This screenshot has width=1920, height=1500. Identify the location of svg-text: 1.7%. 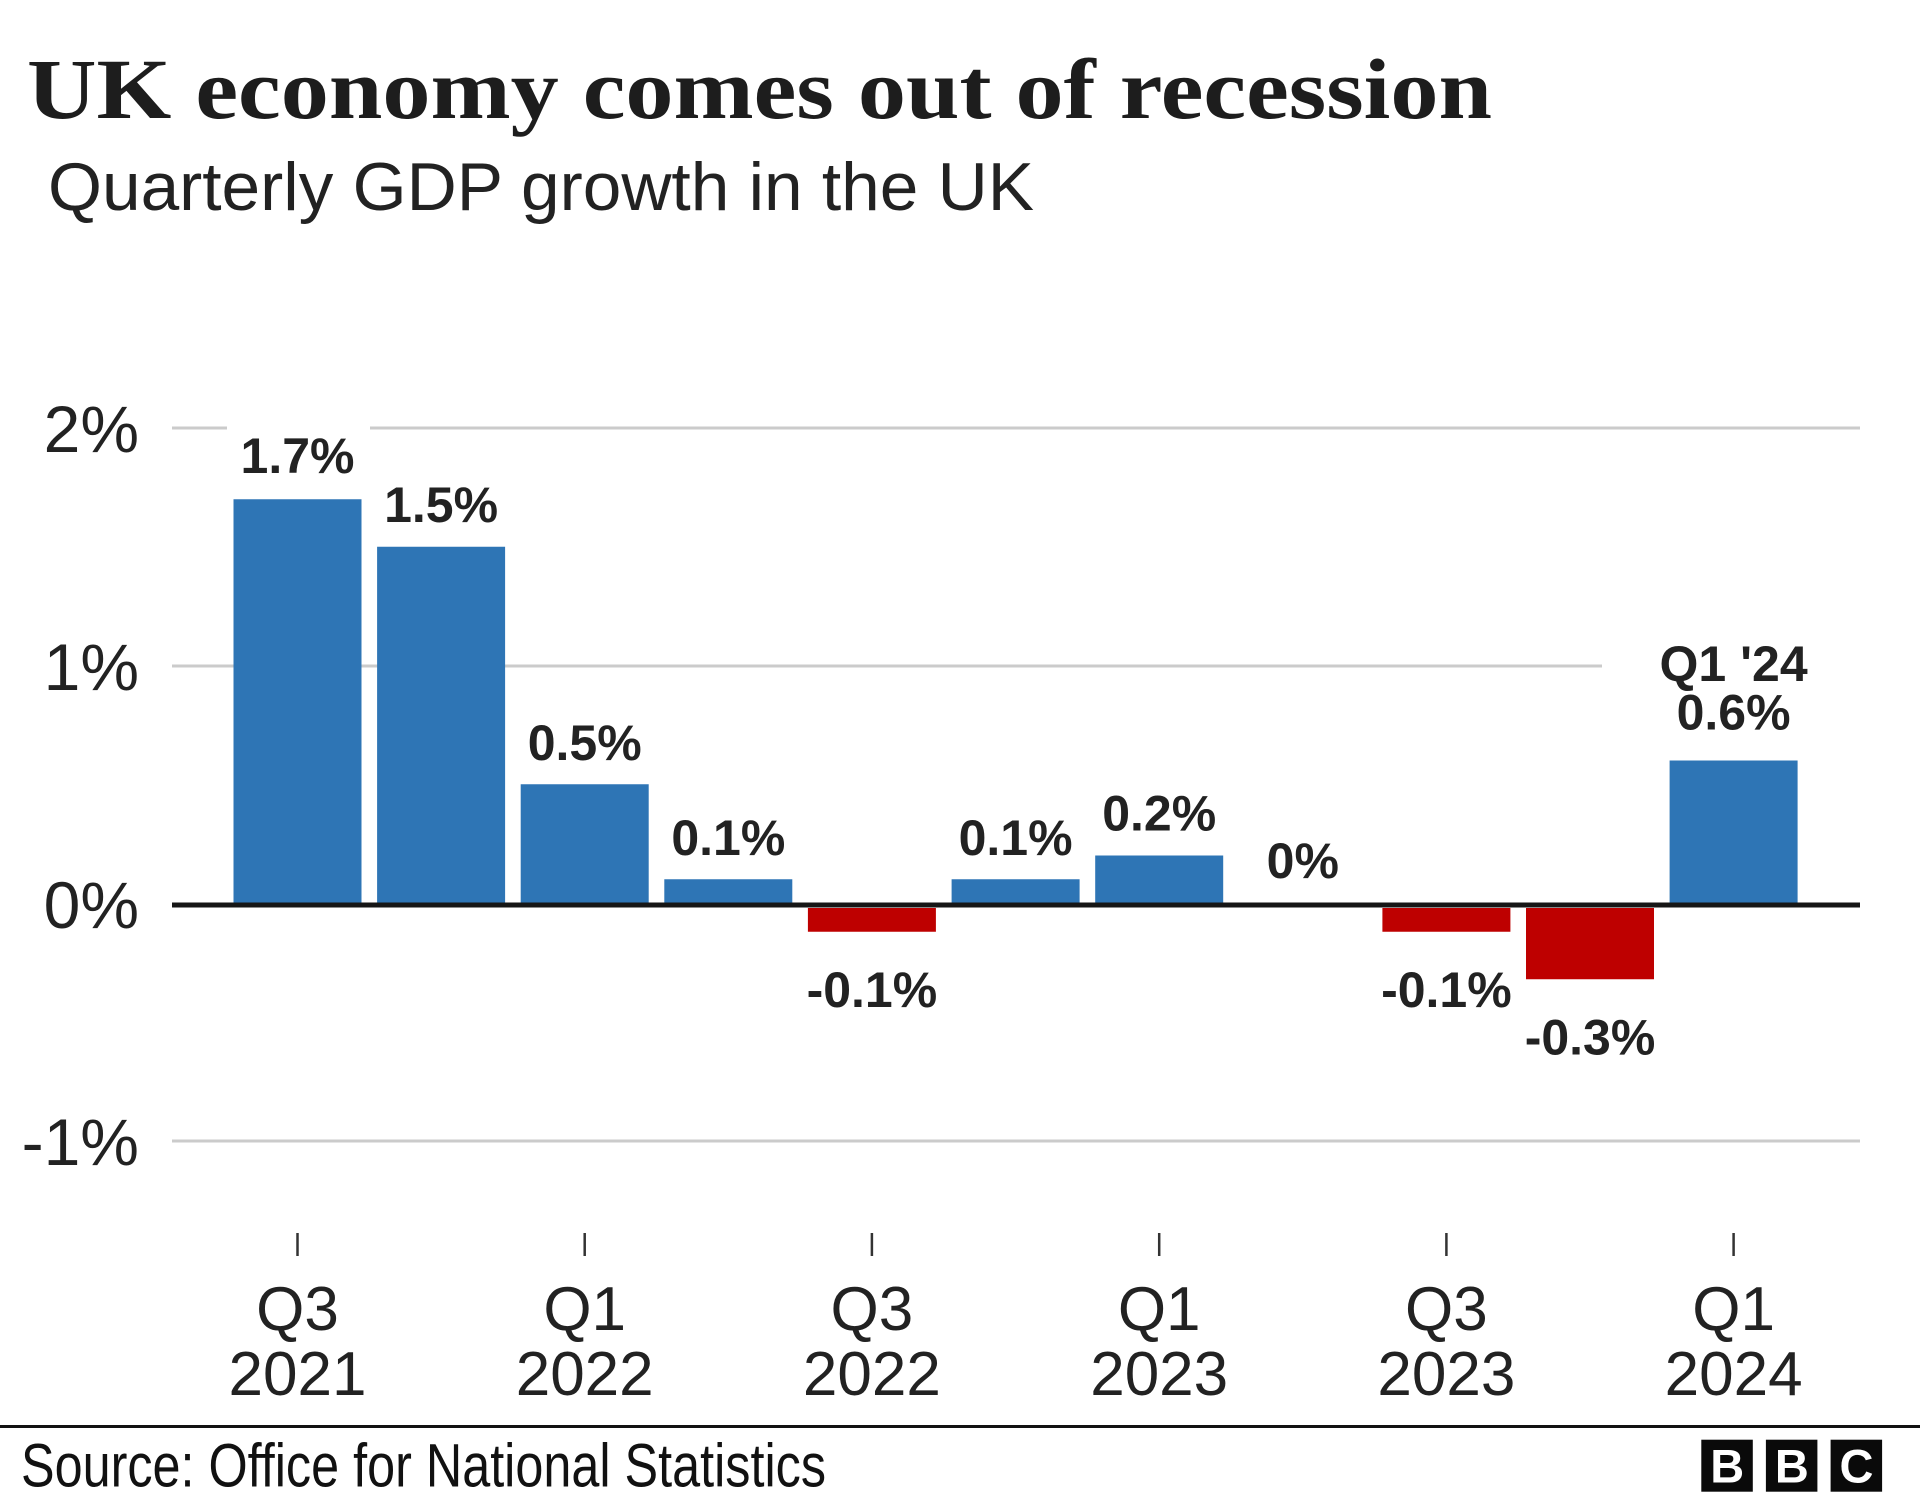
(298, 456).